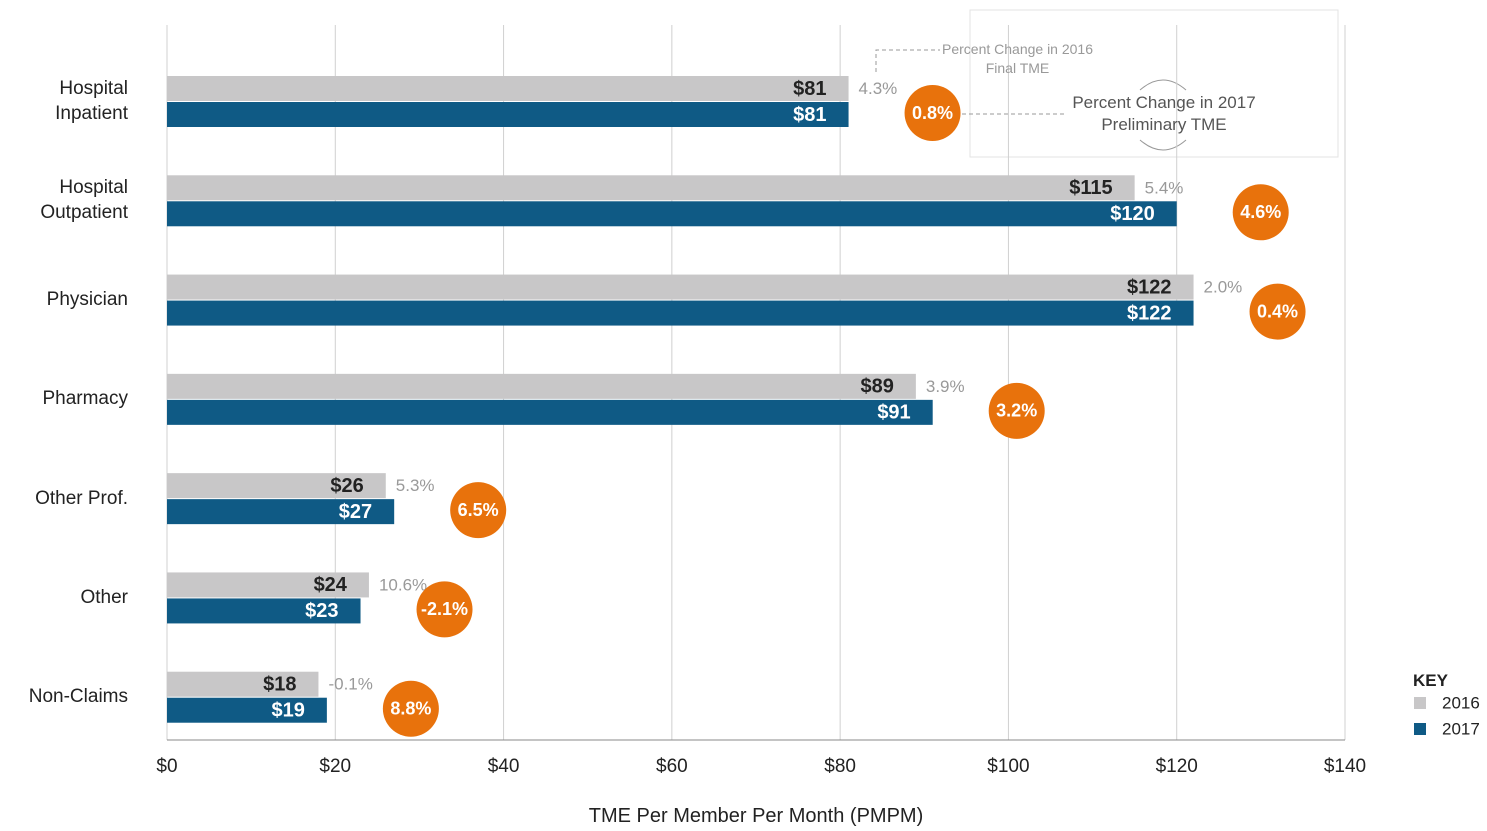 The height and width of the screenshot is (831, 1487). Describe the element at coordinates (321, 611) in the screenshot. I see `value-label: $23` at that location.